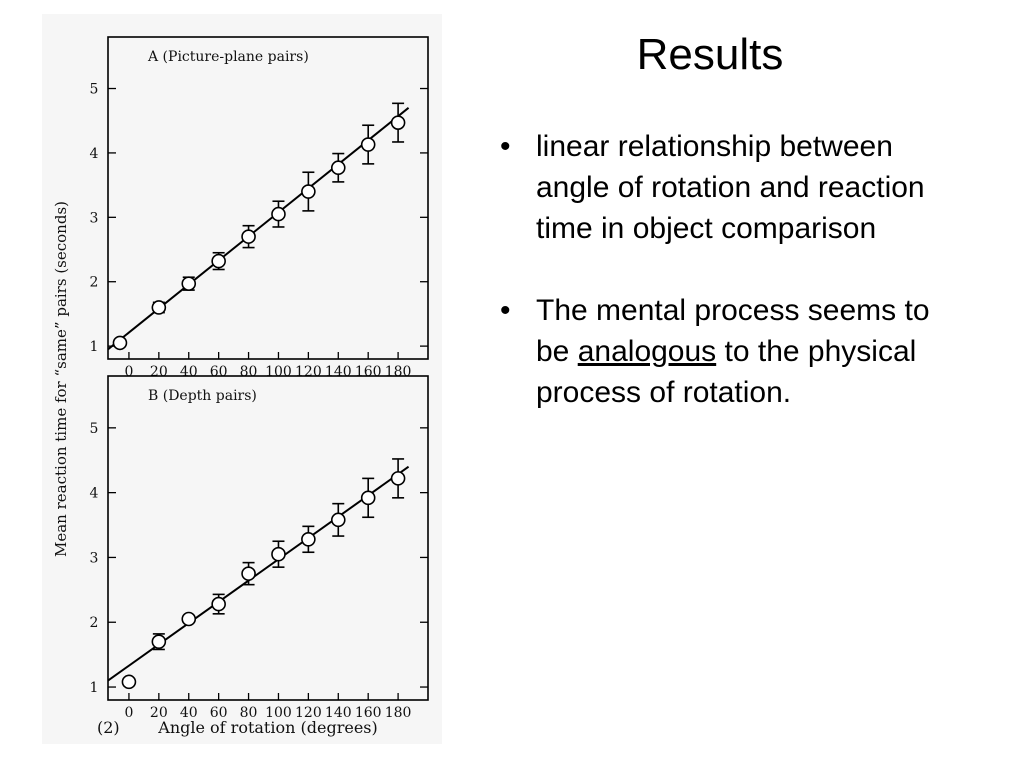  I want to click on x-axis-label: Angle of rotation (degrees), so click(267, 727).